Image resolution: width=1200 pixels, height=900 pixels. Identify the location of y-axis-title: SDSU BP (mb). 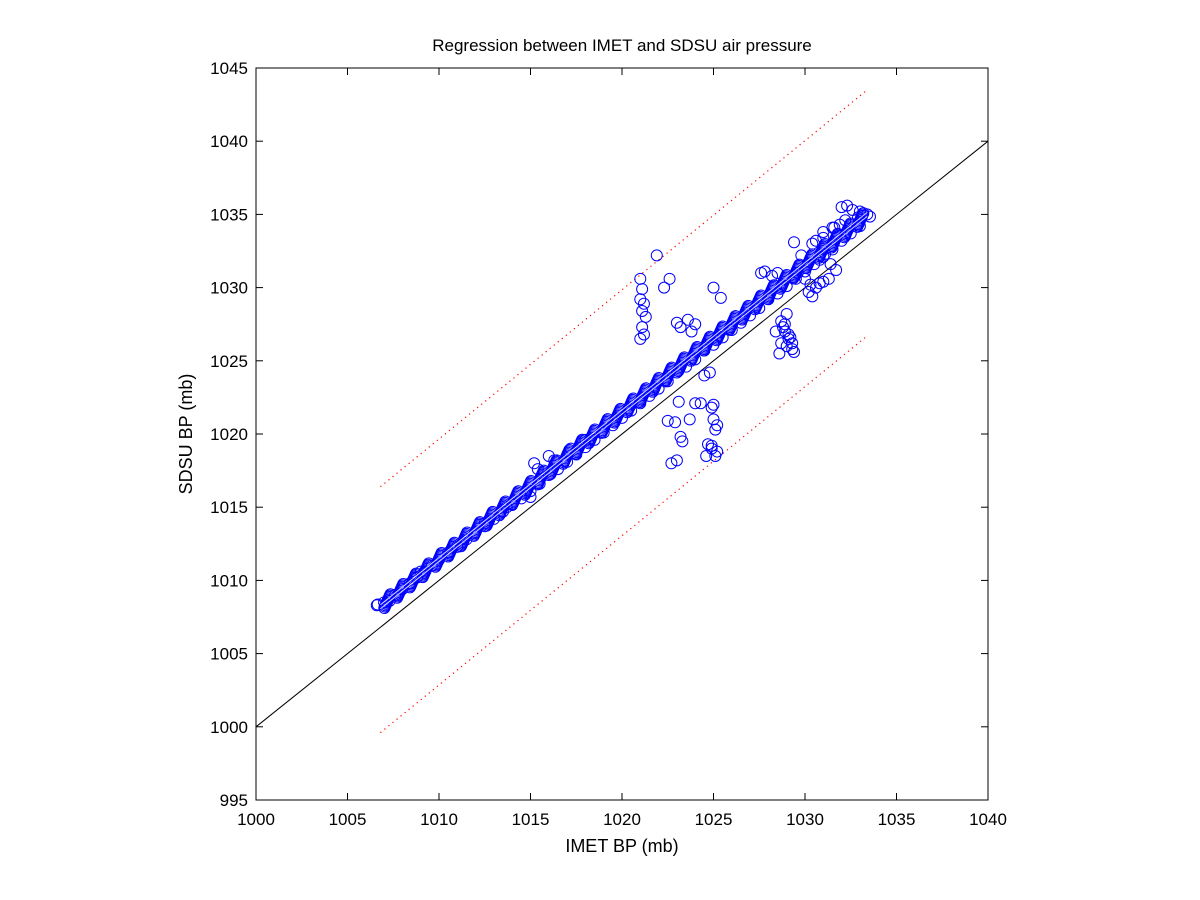
(186, 434).